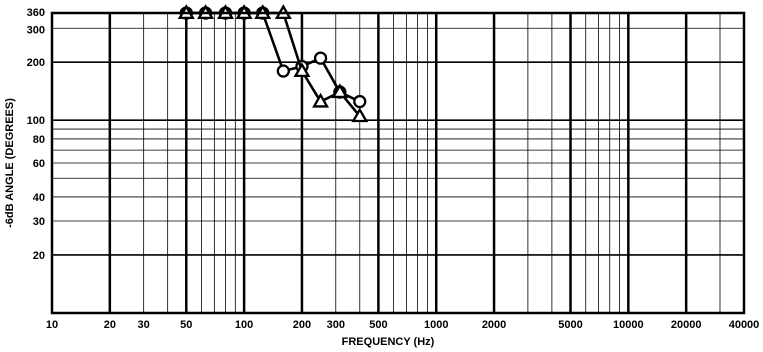 Image resolution: width=763 pixels, height=352 pixels. I want to click on y-tick-label: 30, so click(39, 222).